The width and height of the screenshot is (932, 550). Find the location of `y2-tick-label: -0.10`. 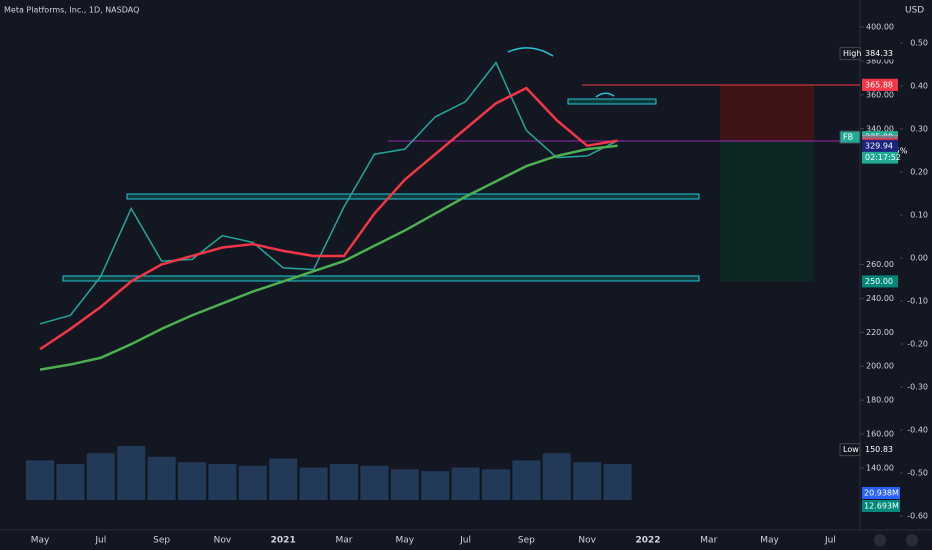

y2-tick-label: -0.10 is located at coordinates (917, 301).